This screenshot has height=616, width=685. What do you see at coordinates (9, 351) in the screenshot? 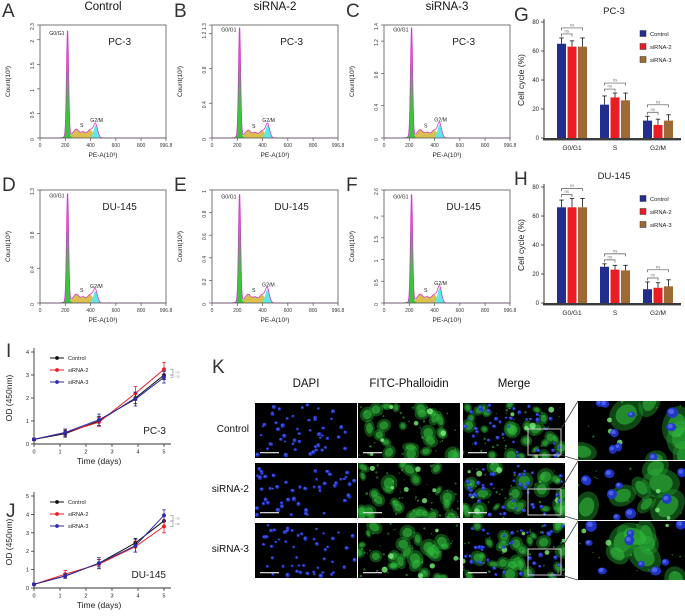
I see `panel-letter-i: I` at bounding box center [9, 351].